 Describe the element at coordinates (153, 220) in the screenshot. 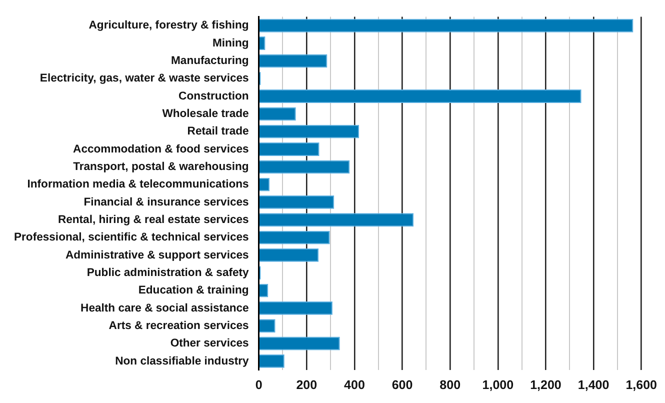

I see `y-tick-label: Rental, hiring & real estate services` at that location.